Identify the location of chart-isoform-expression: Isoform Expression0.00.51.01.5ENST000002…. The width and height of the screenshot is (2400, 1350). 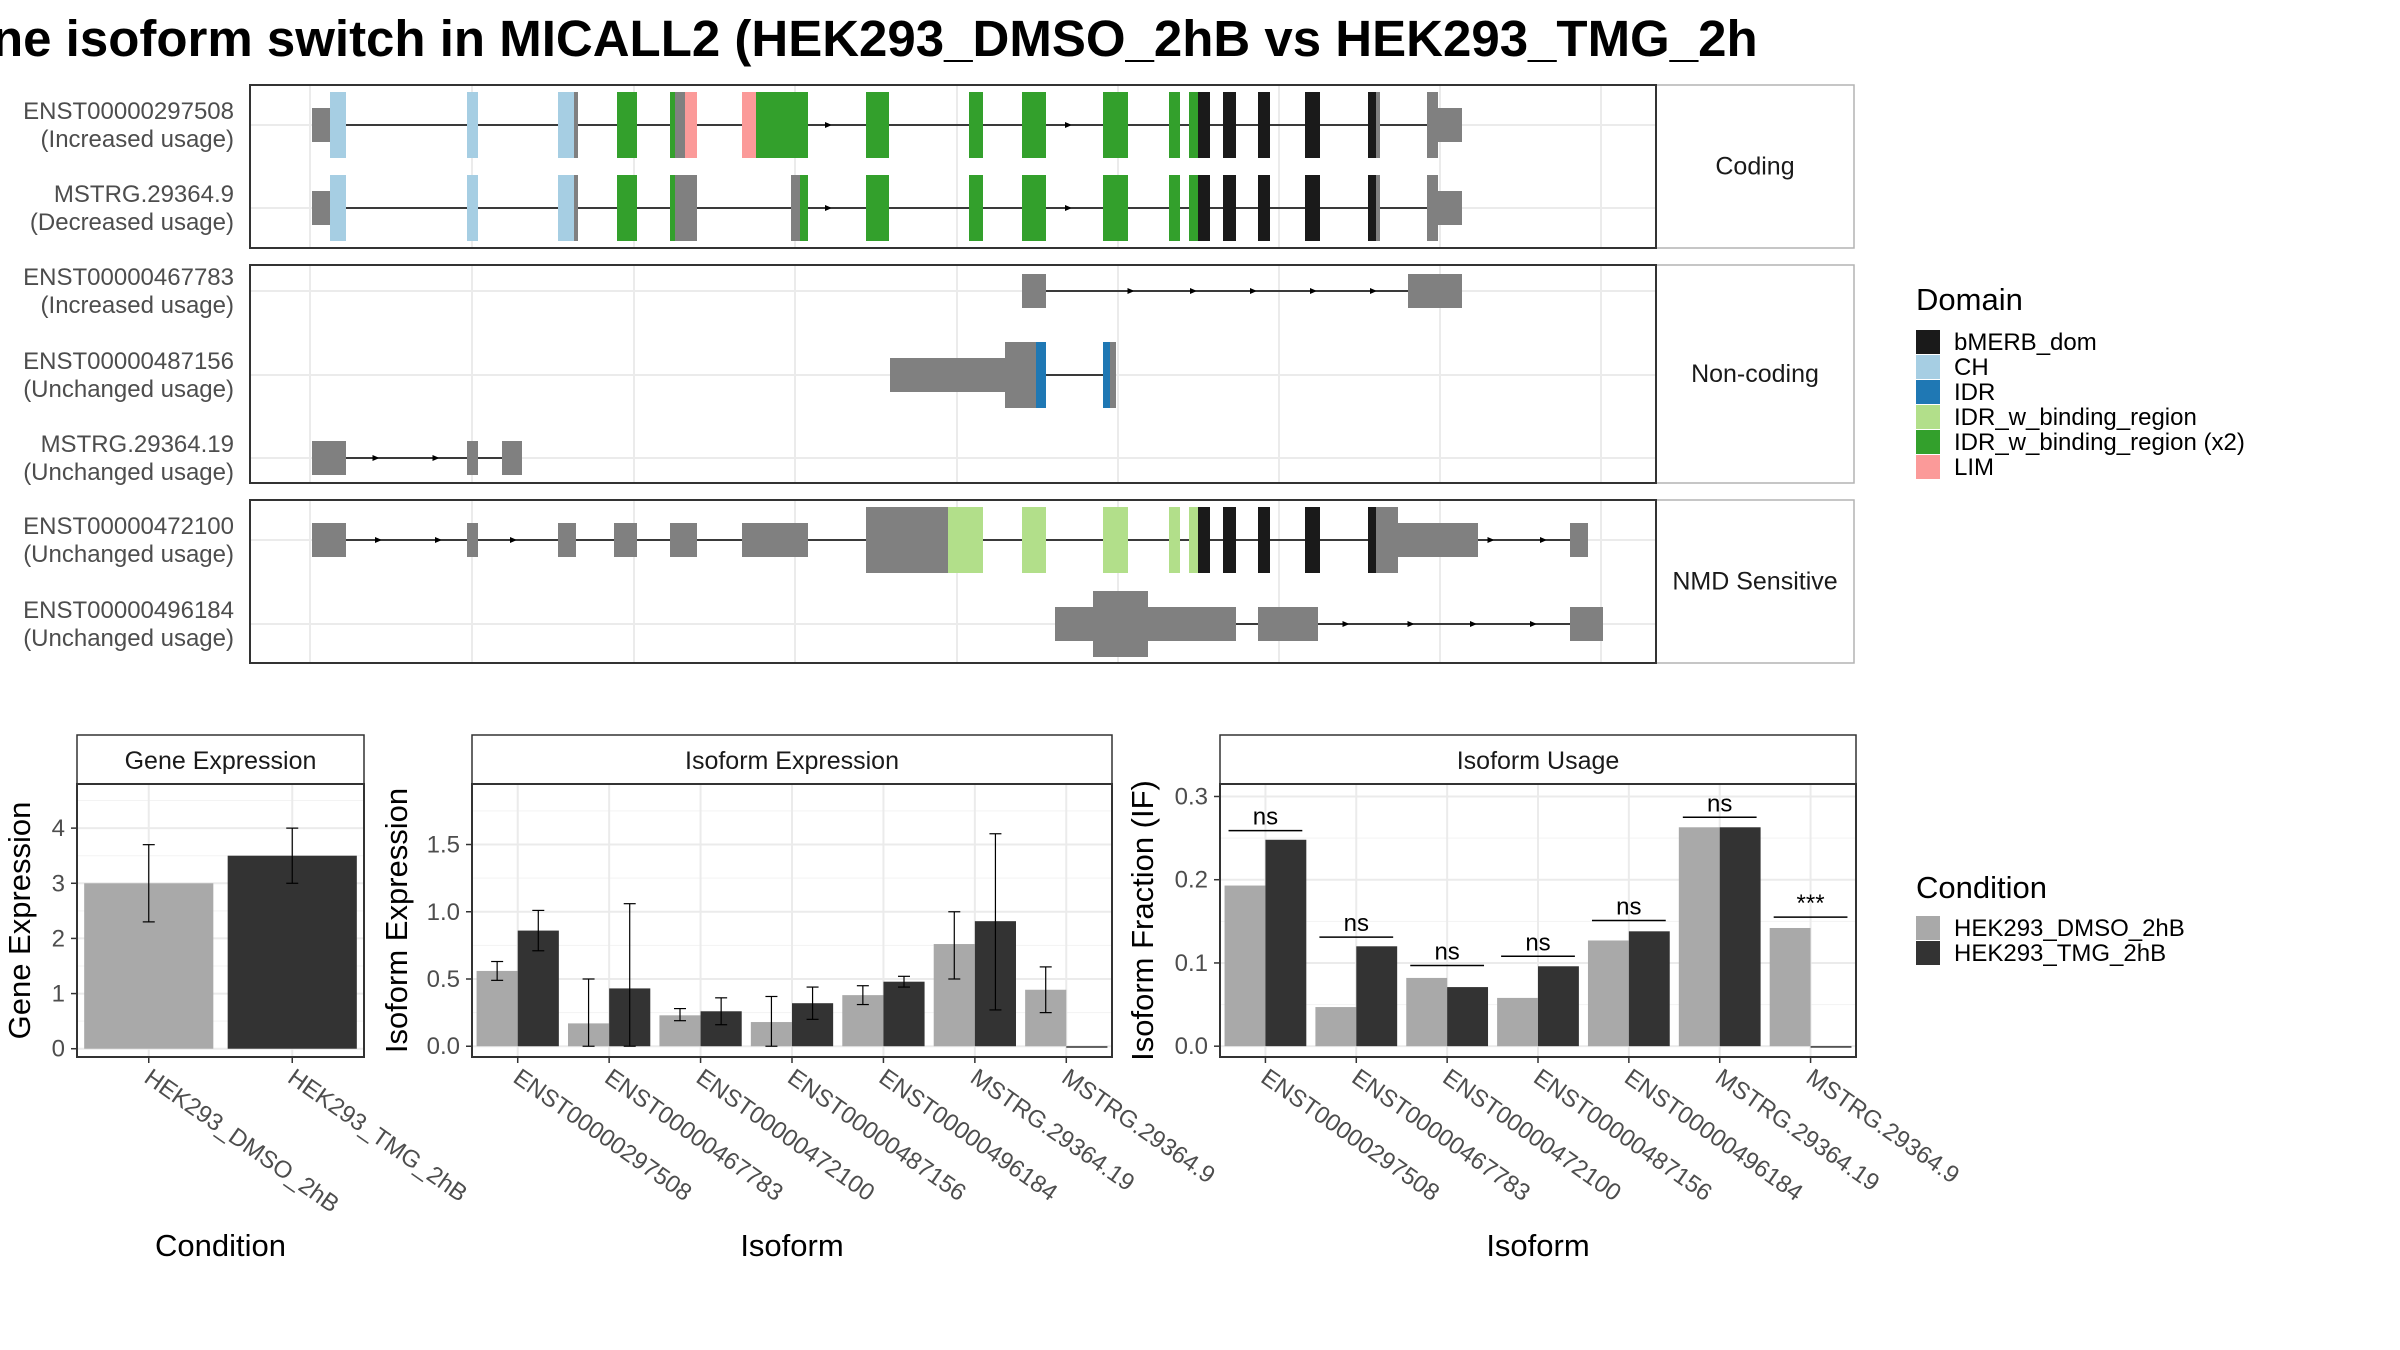
(799, 998).